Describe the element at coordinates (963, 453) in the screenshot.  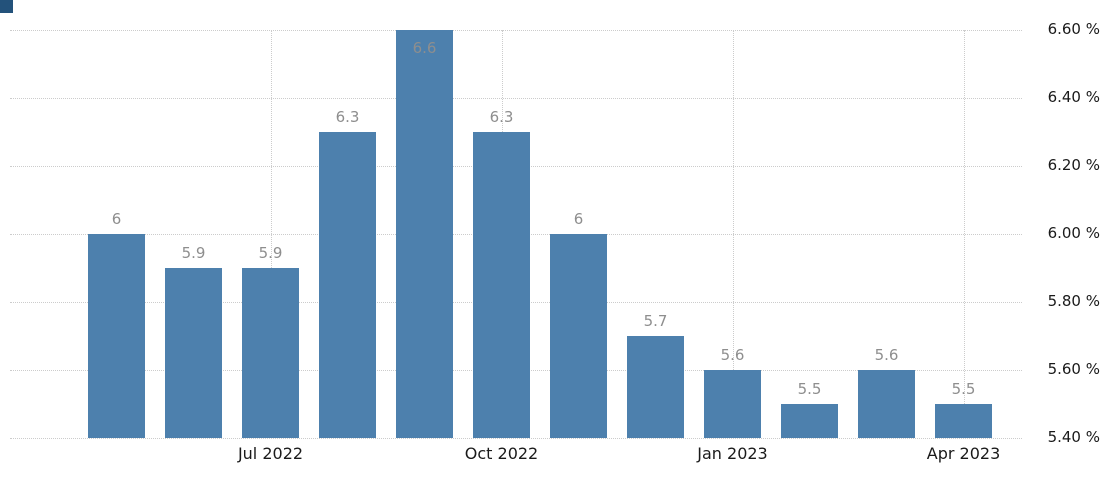
I see `x-tick-label: Apr 2023` at that location.